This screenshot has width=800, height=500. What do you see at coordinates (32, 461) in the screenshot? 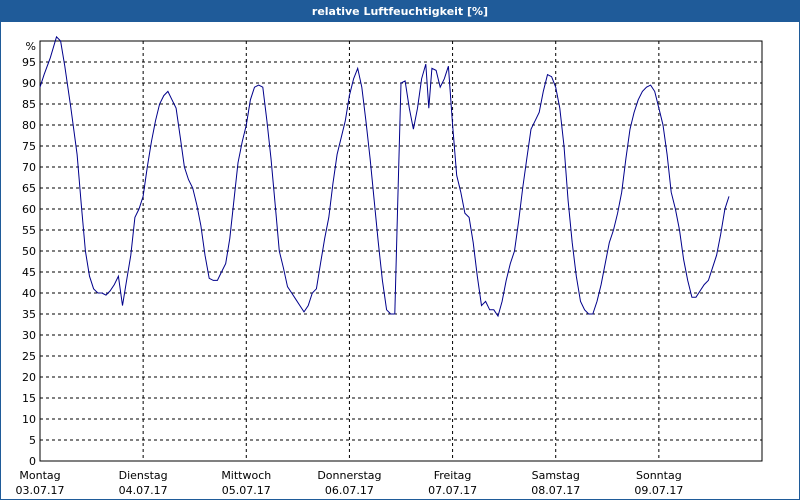
I see `y-tick-label: 0` at bounding box center [32, 461].